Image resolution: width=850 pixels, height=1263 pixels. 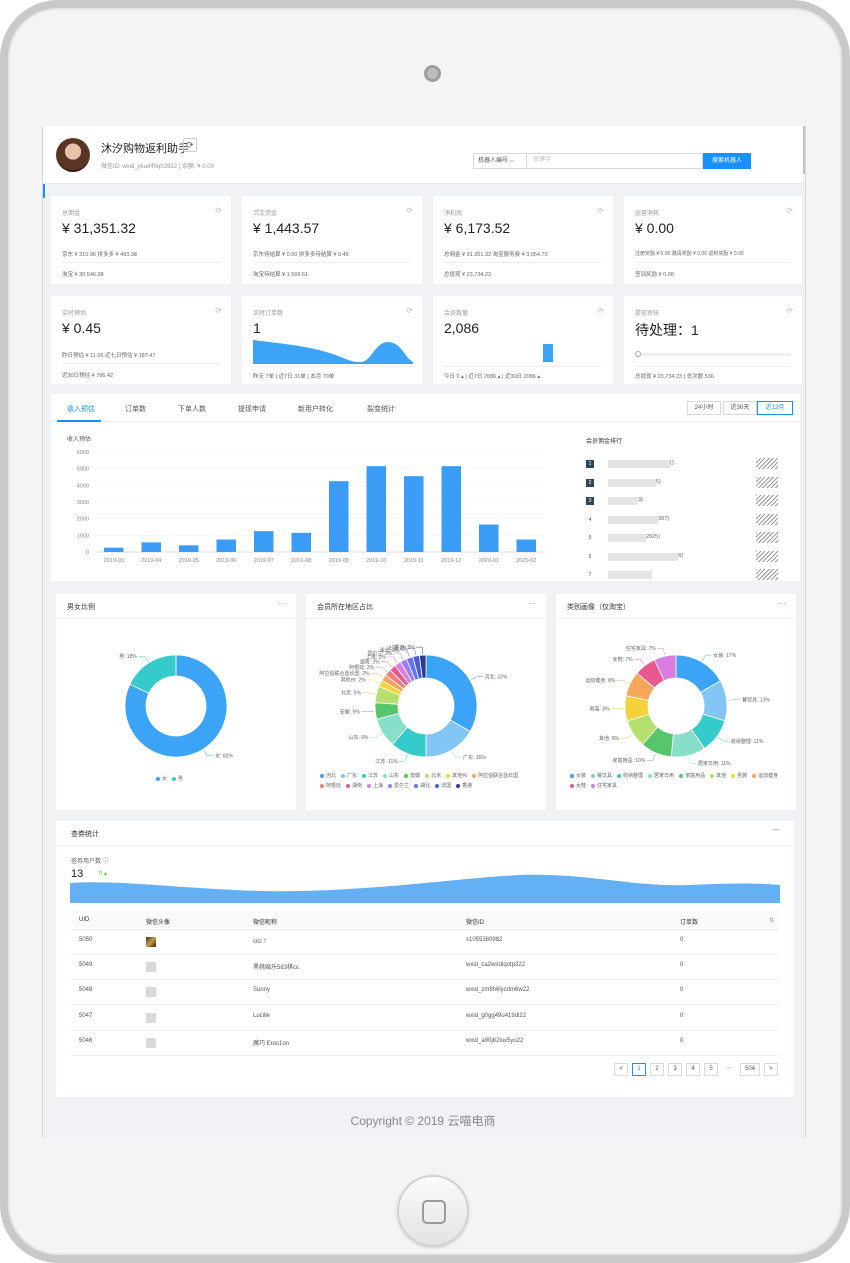 What do you see at coordinates (84, 920) in the screenshot?
I see `col-uid: UID` at bounding box center [84, 920].